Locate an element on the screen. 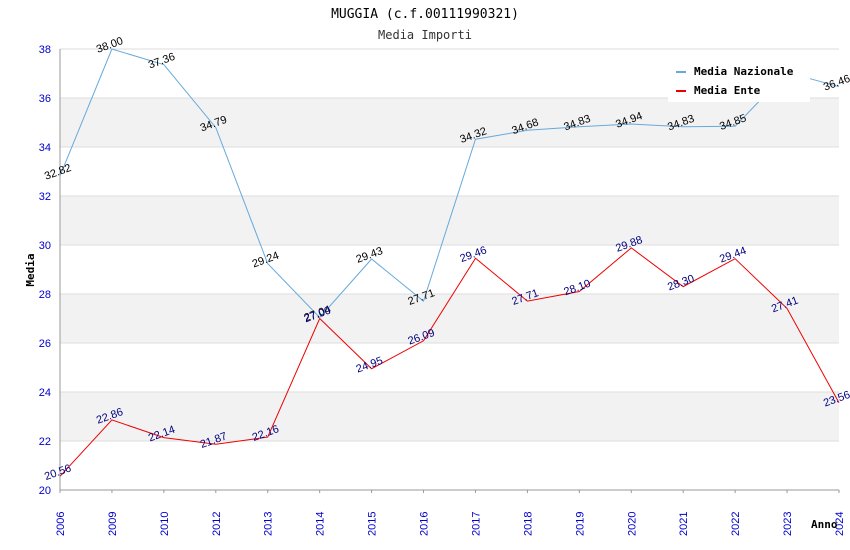 Image resolution: width=850 pixels, height=550 pixels. y-tick-label: 24 is located at coordinates (45, 393).